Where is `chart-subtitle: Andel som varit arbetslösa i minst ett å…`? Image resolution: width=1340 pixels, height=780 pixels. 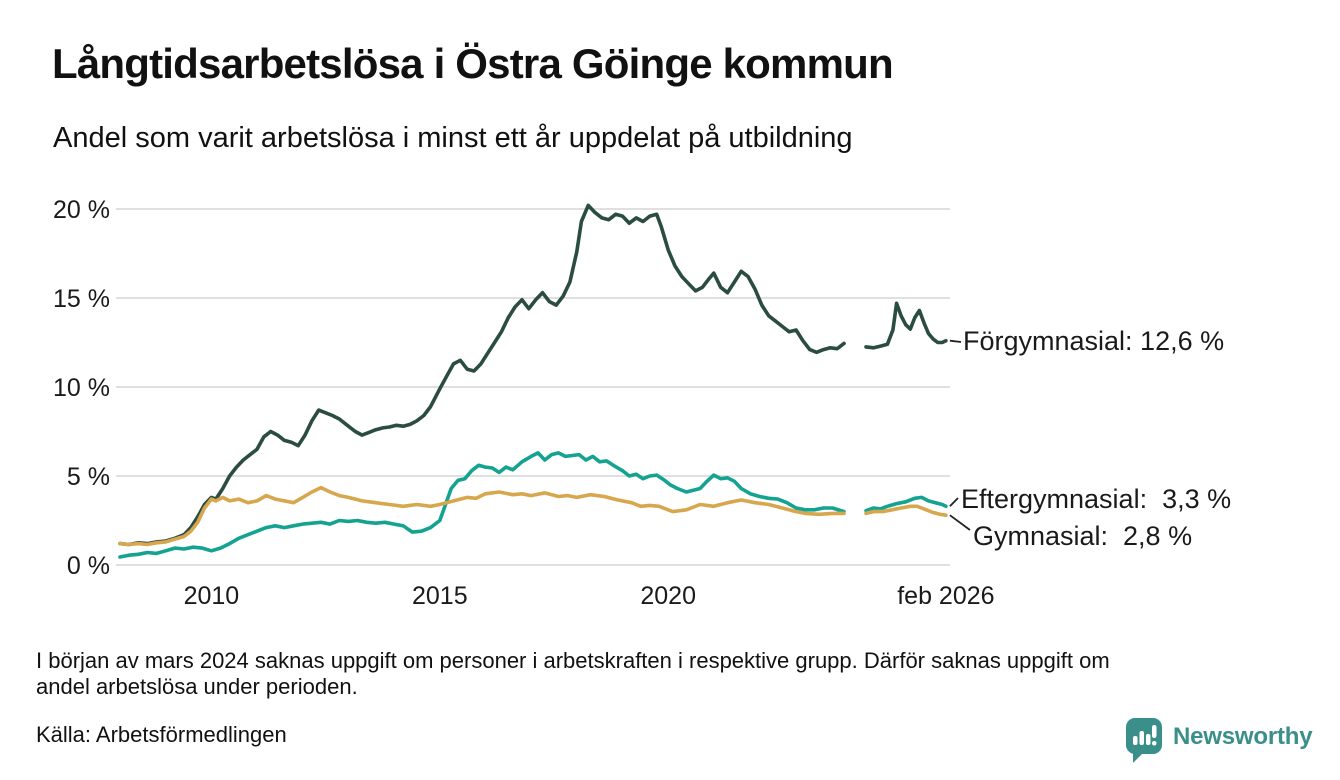 chart-subtitle: Andel som varit arbetslösa i minst ett å… is located at coordinates (453, 138).